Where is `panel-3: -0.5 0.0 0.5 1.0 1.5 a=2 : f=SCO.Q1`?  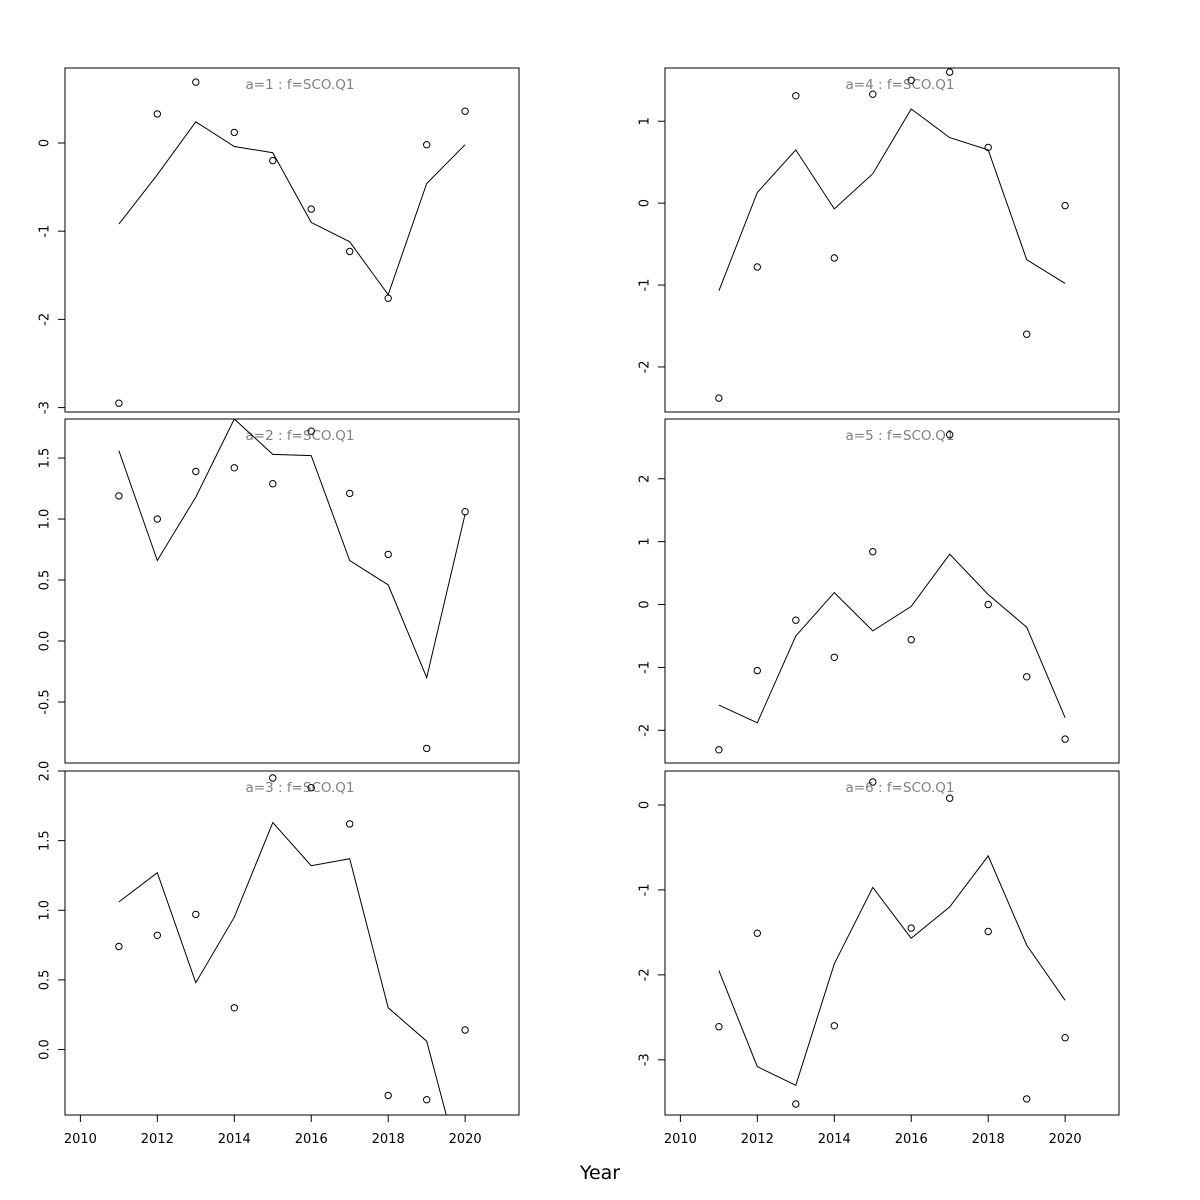
panel-3: -0.5 0.0 0.5 1.0 1.5 a=2 : f=SCO.Q1 is located at coordinates (279, 591).